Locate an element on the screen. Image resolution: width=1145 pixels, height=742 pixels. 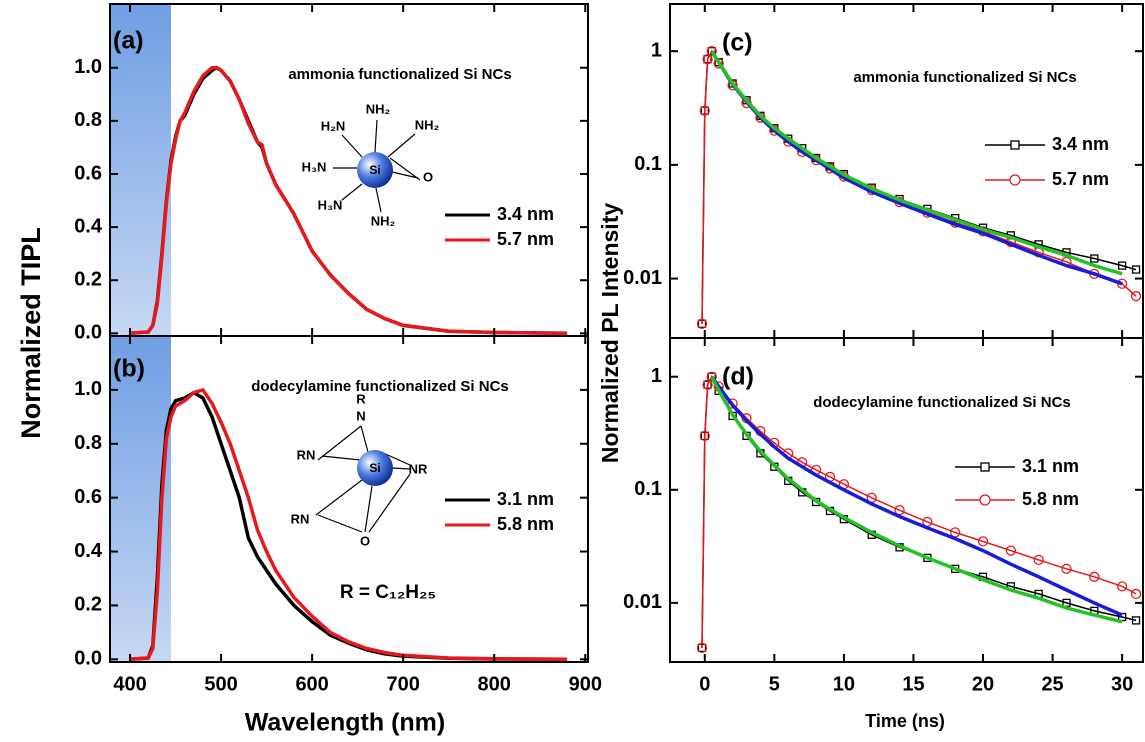
panel-label: (c) is located at coordinates (737, 43).